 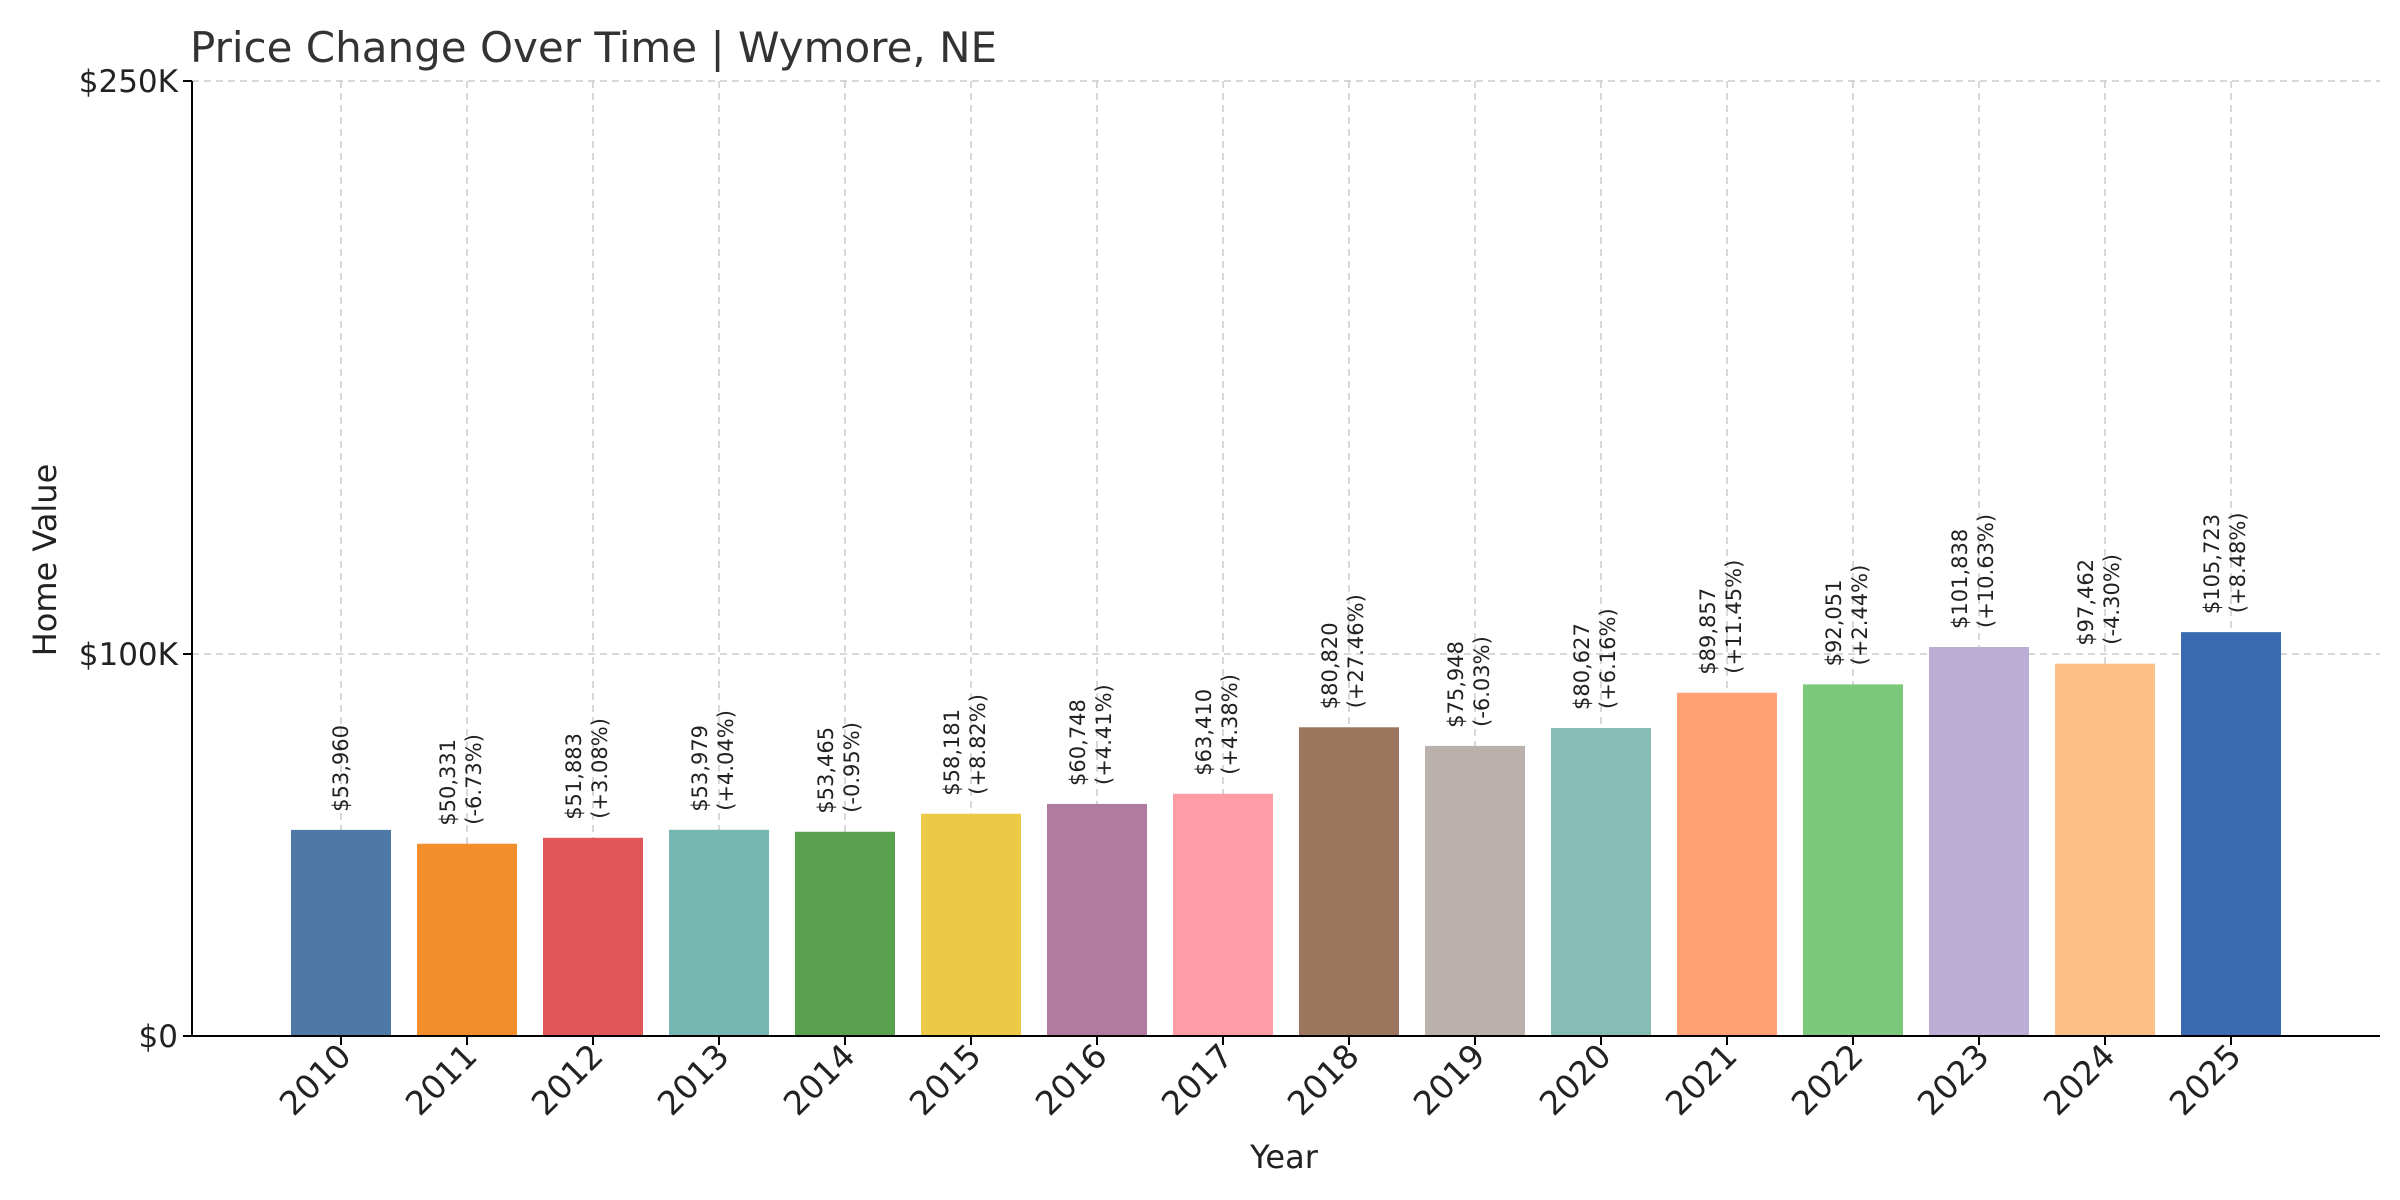 I want to click on bar-change-label: (+8.48%), so click(x=2238, y=562).